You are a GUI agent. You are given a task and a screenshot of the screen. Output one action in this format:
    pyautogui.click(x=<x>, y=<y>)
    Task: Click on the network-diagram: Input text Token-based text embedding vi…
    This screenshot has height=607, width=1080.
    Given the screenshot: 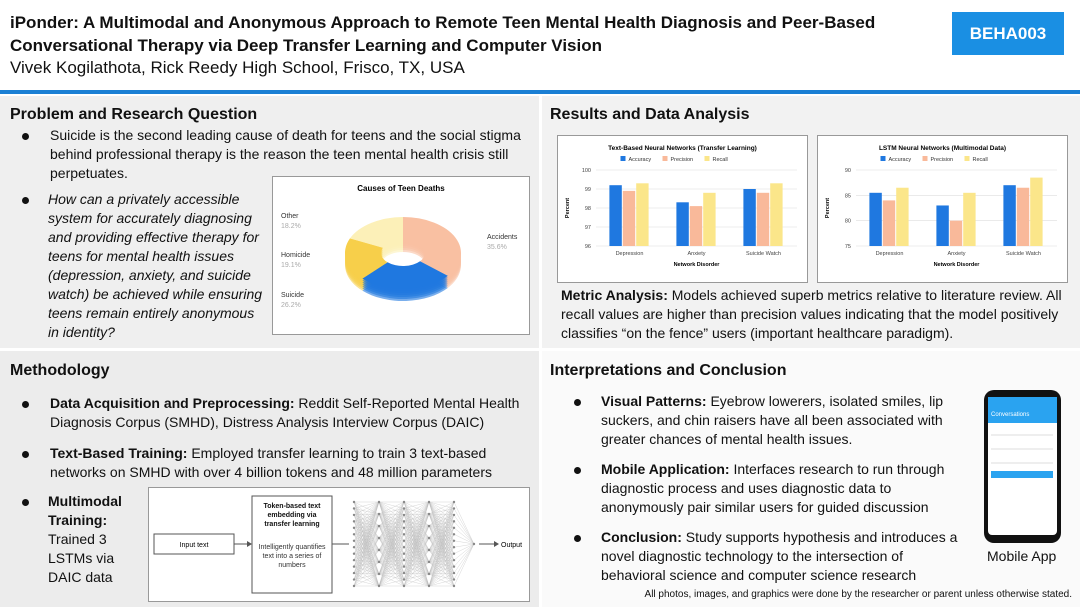 What is the action you would take?
    pyautogui.click(x=337, y=544)
    